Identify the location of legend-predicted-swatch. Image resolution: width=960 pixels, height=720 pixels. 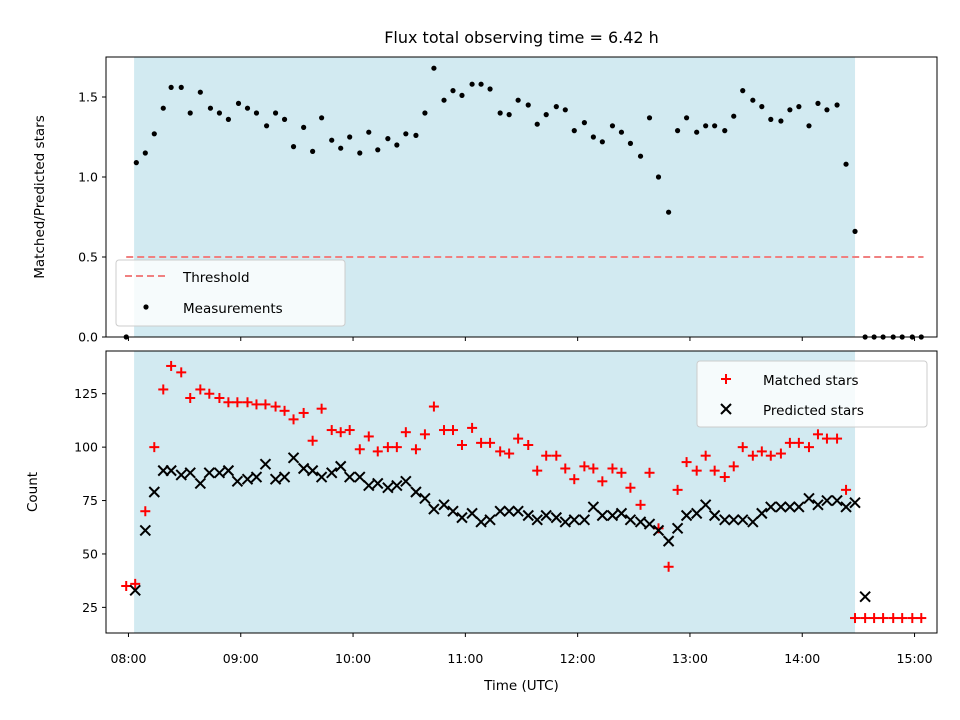
(726, 409).